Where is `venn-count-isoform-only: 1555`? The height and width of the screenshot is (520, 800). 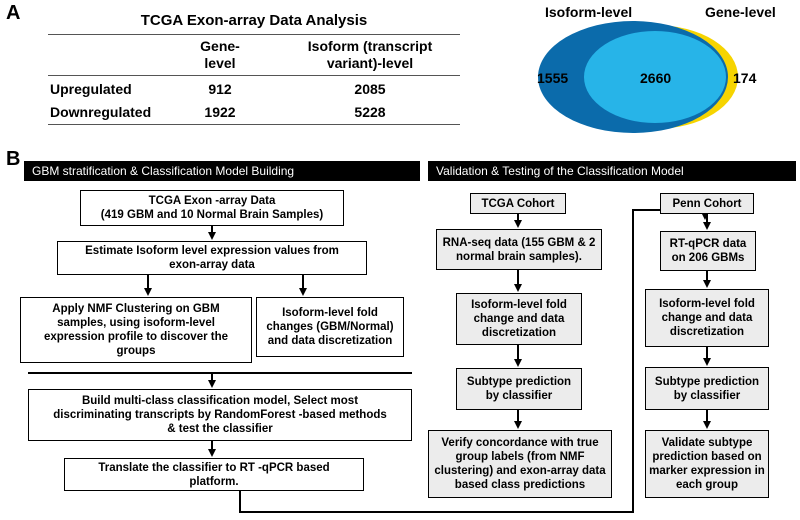 venn-count-isoform-only: 1555 is located at coordinates (553, 78).